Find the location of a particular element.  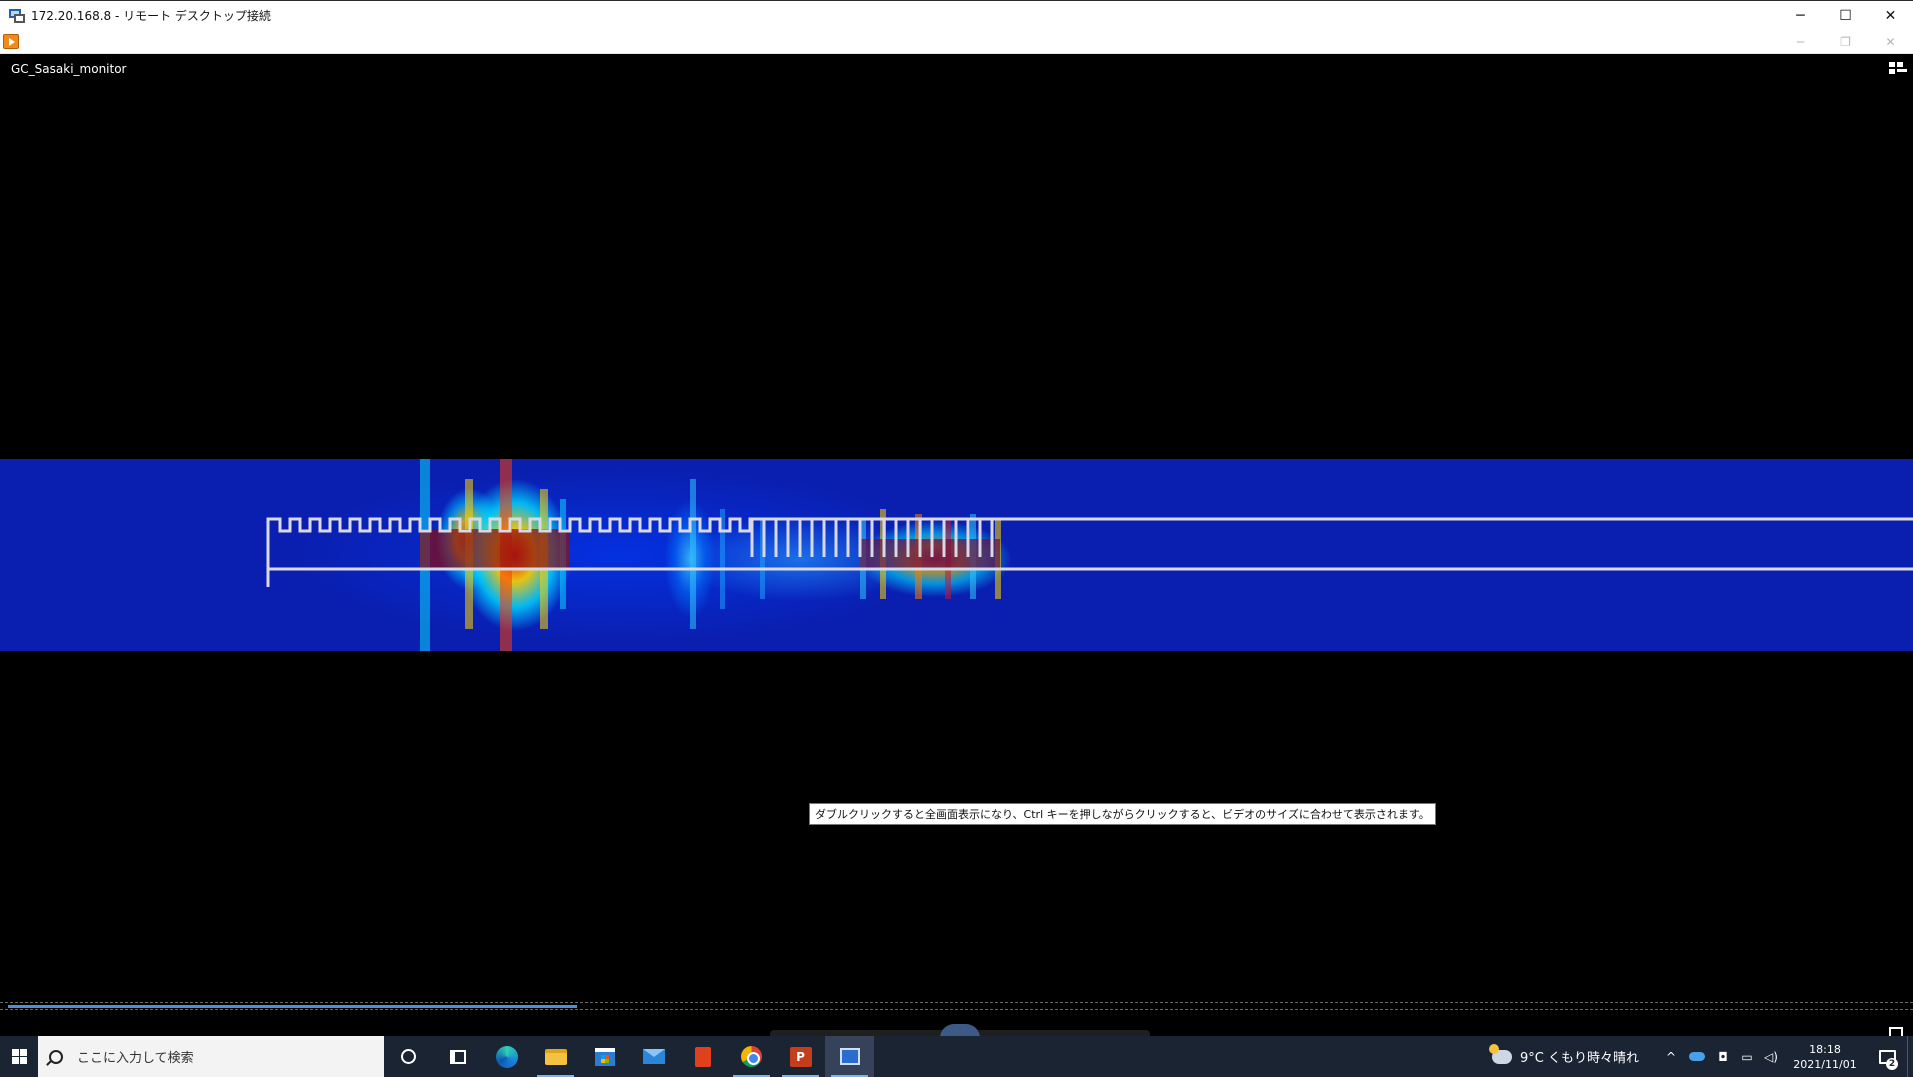

mail-button is located at coordinates (653, 1056).